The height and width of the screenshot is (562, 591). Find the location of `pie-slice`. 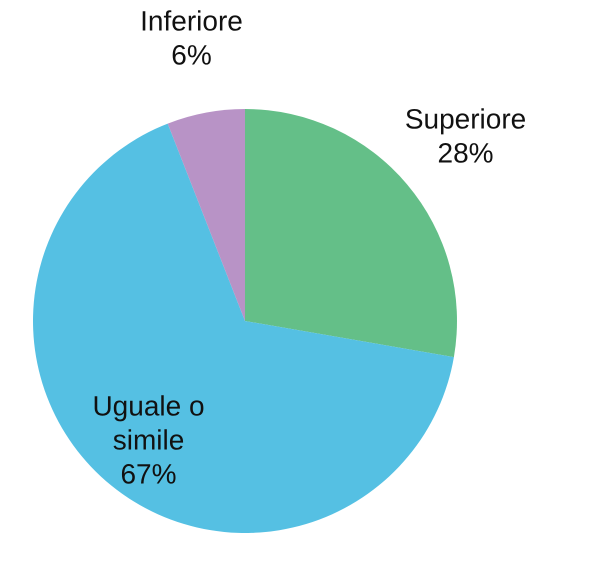

pie-slice is located at coordinates (206, 215).